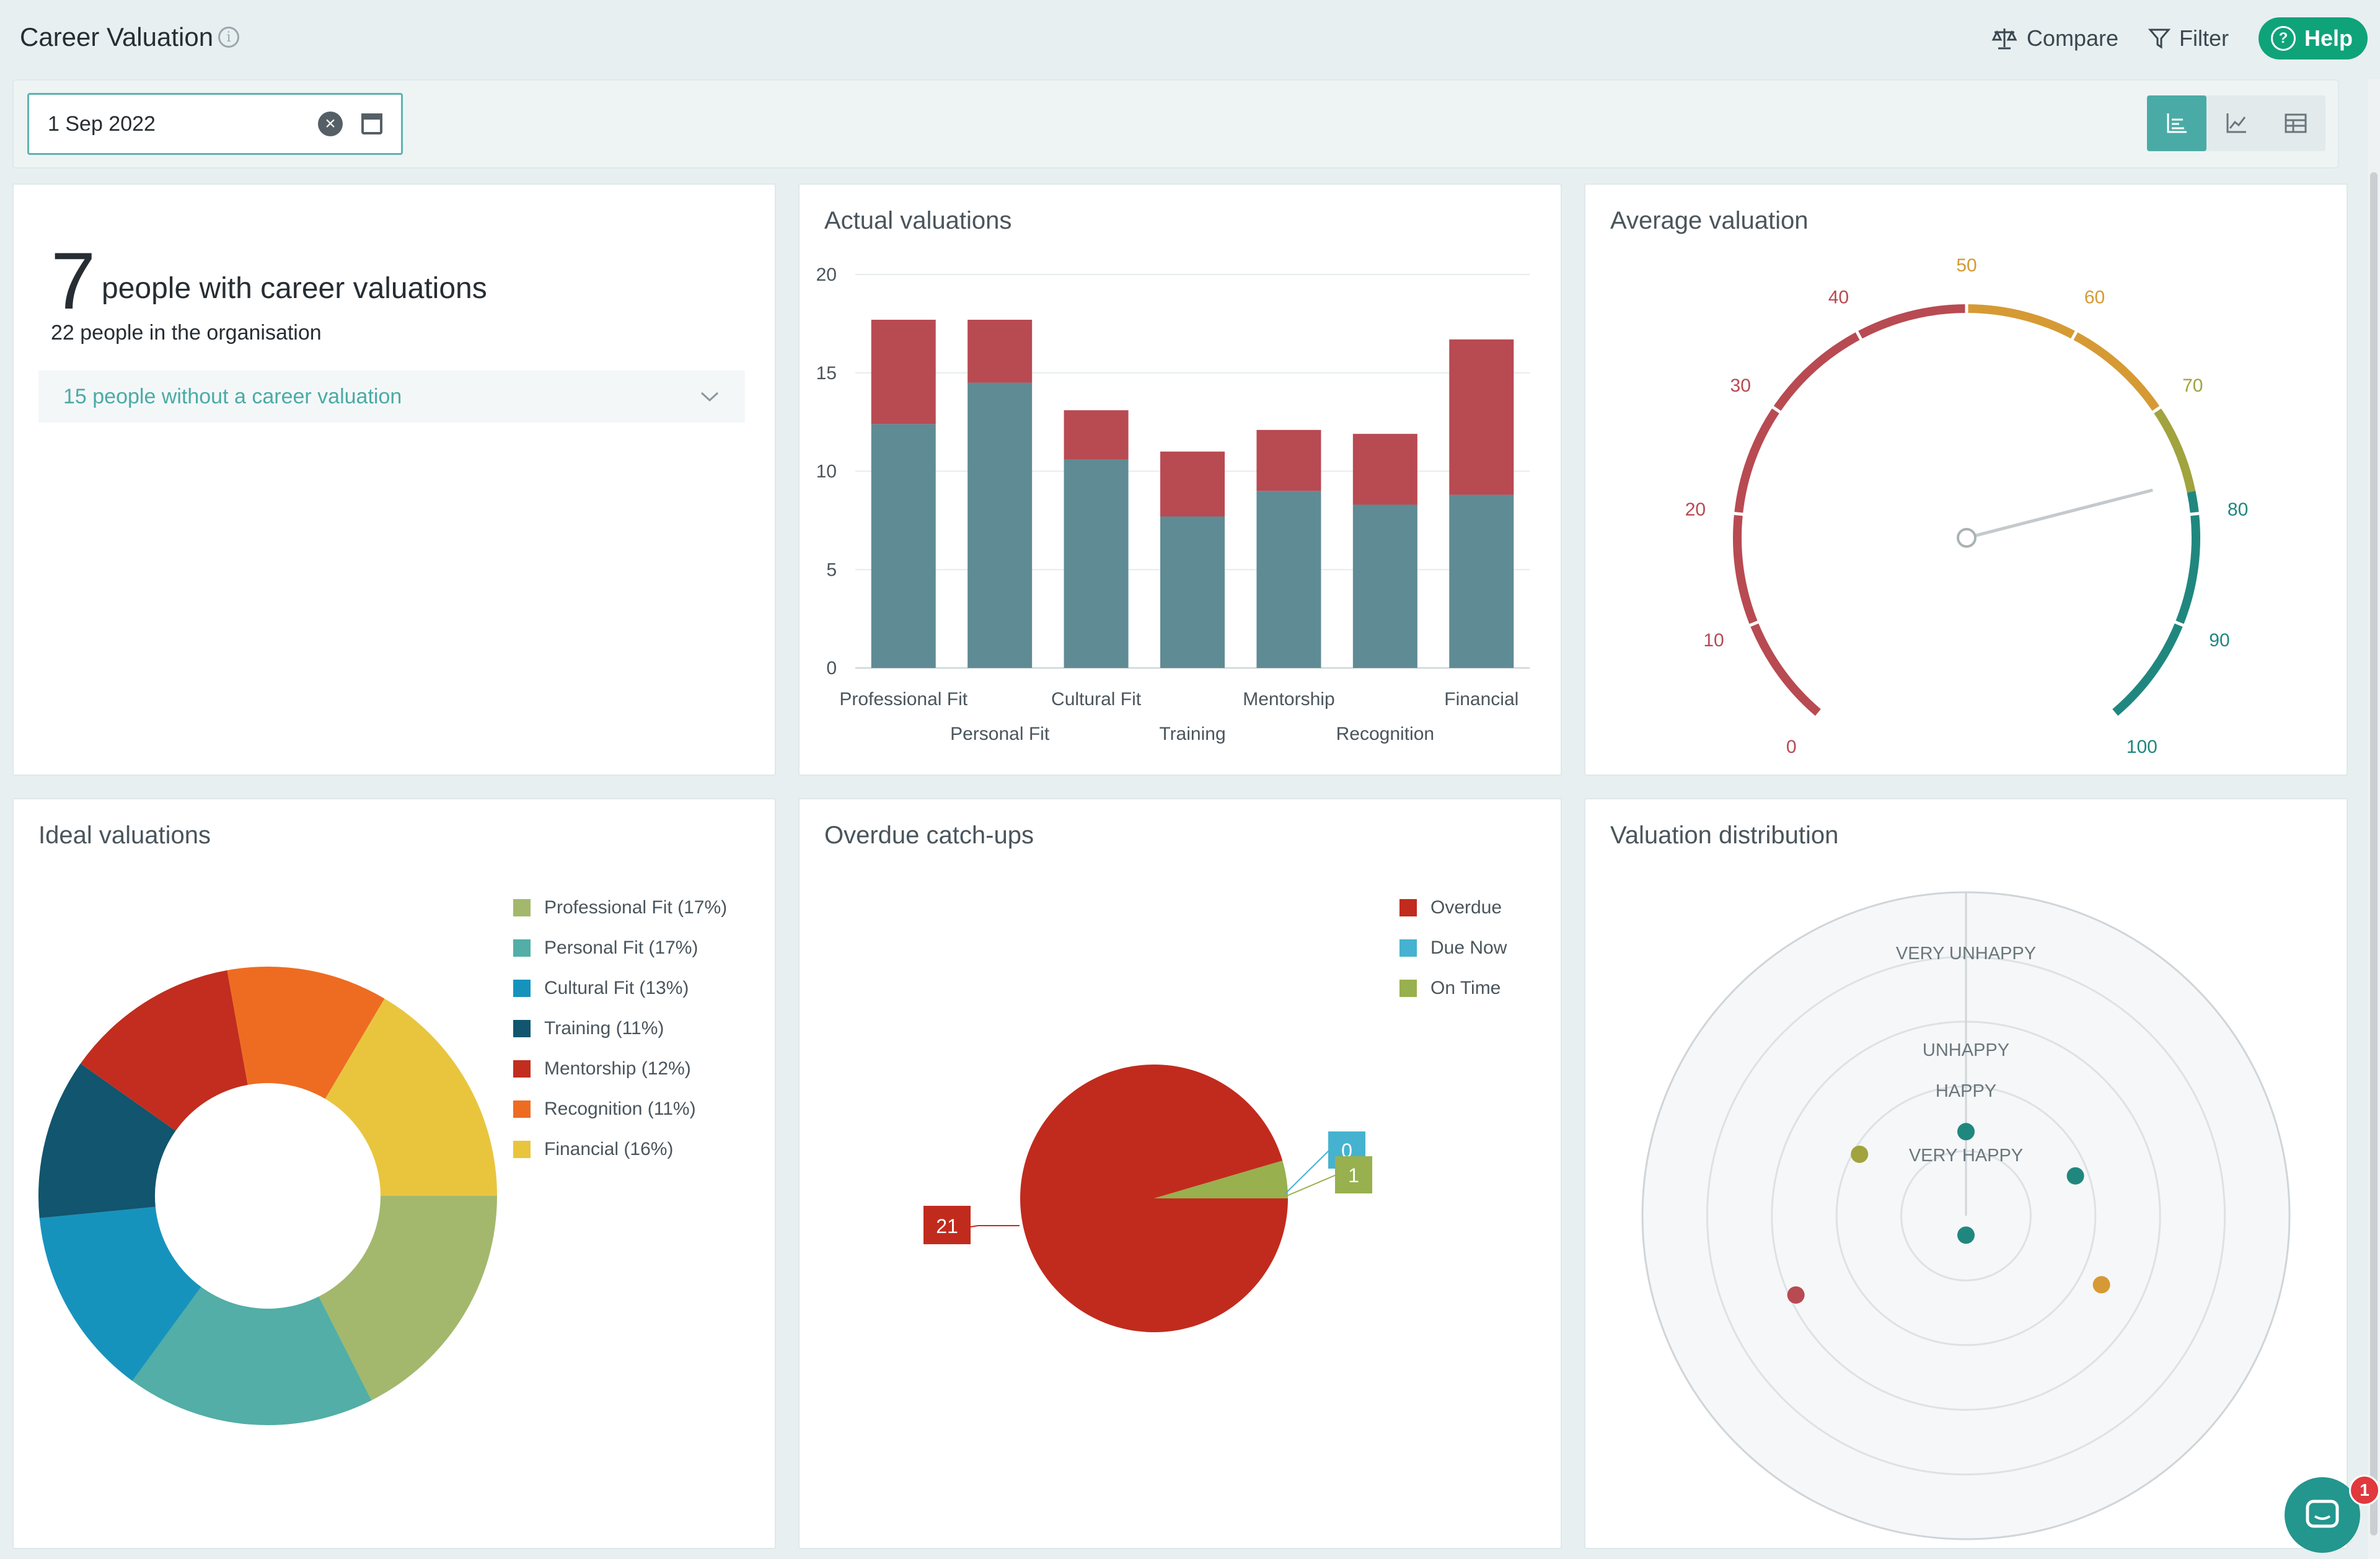 This screenshot has height=1559, width=2380. I want to click on x-tick-label: Cultural Fit, so click(1096, 699).